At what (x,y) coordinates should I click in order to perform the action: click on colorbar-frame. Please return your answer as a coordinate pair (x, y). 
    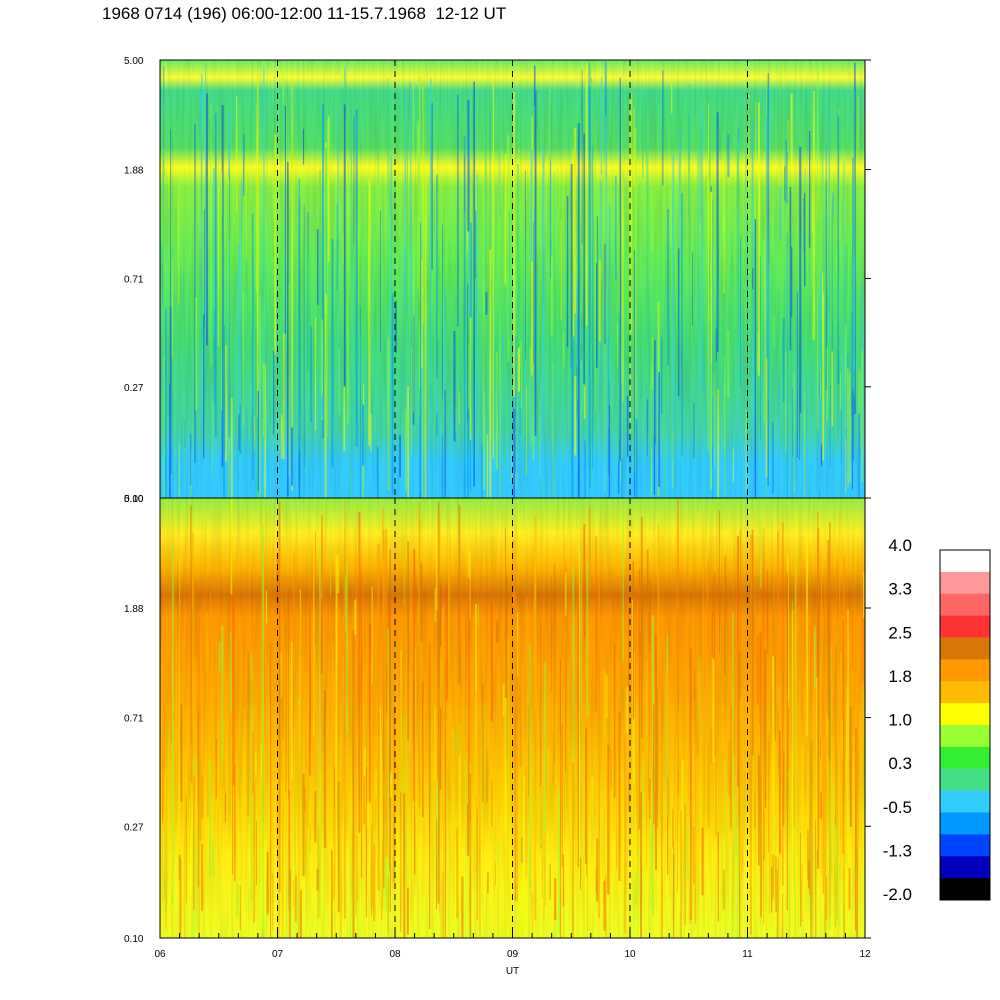
    Looking at the image, I should click on (965, 725).